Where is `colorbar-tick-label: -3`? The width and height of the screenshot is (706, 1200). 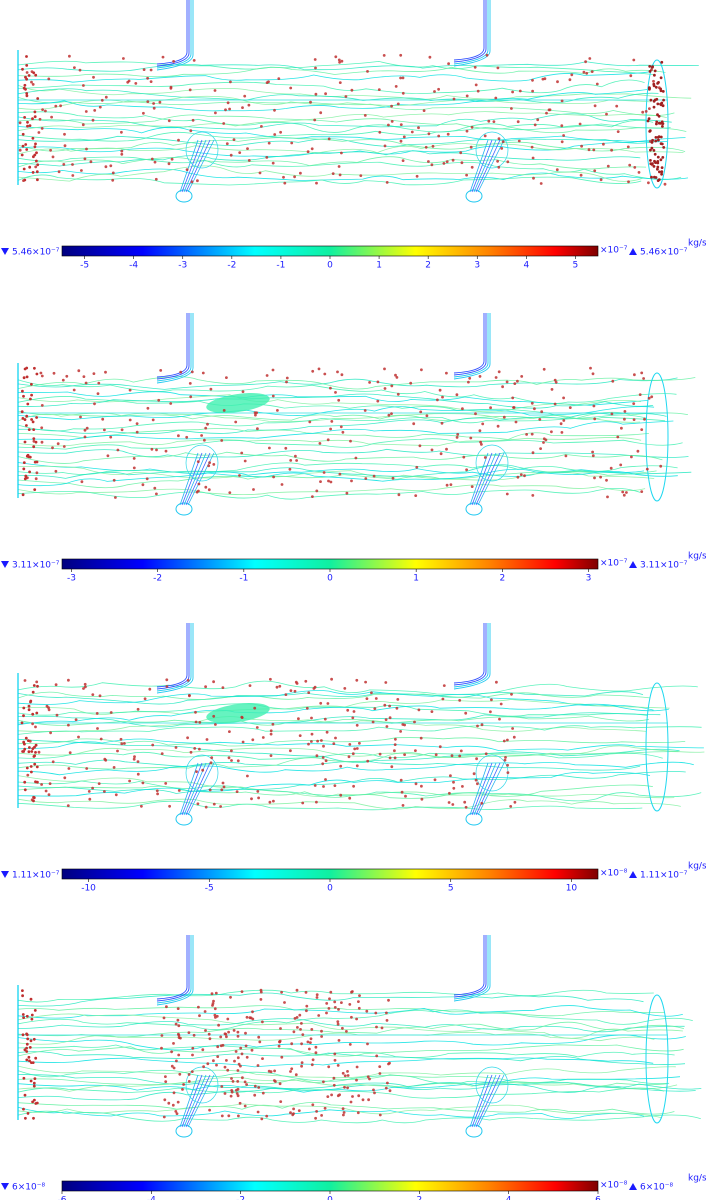 colorbar-tick-label: -3 is located at coordinates (182, 266).